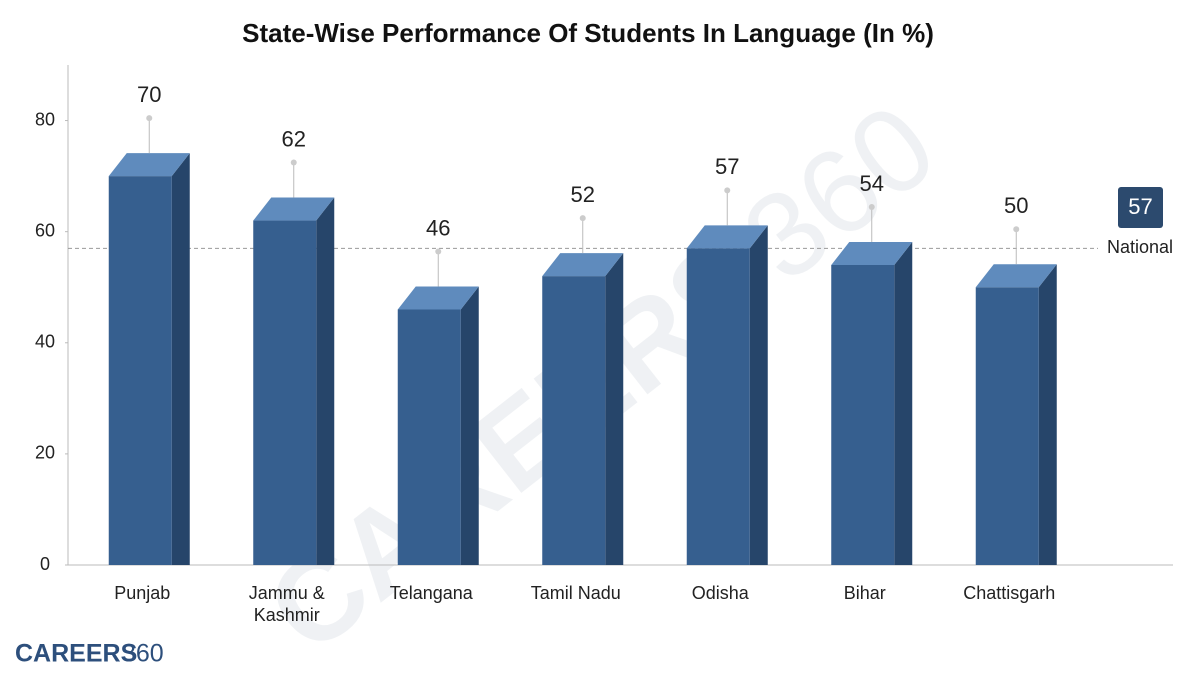 Image resolution: width=1200 pixels, height=676 pixels. I want to click on value-label: 52, so click(583, 194).